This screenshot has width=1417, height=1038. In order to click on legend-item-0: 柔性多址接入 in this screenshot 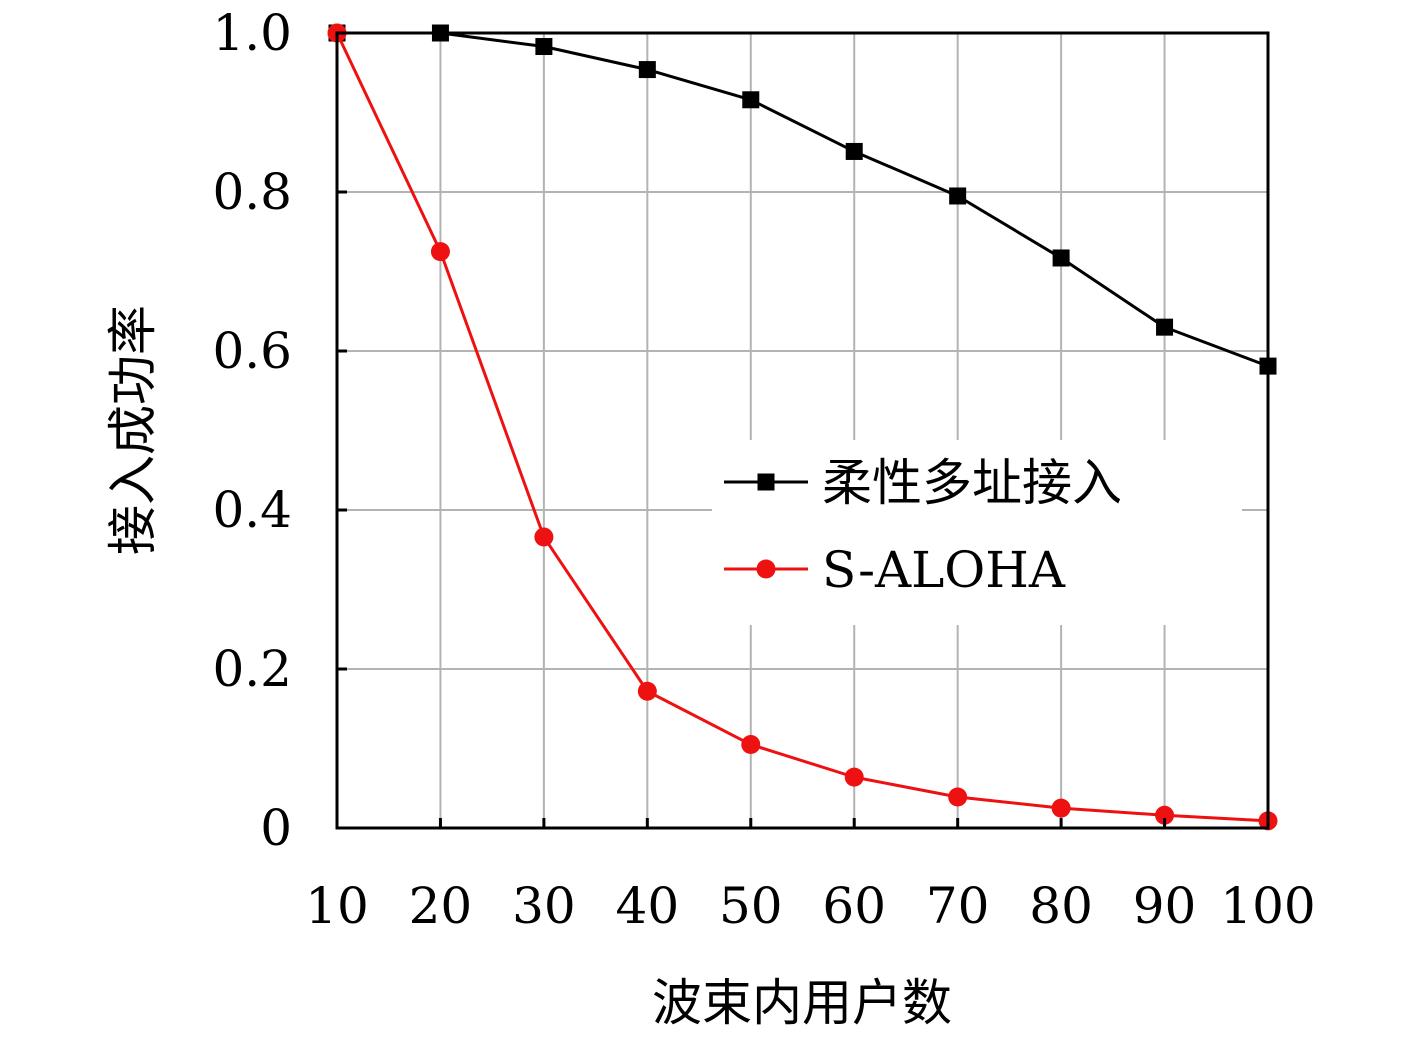, I will do `click(923, 483)`.